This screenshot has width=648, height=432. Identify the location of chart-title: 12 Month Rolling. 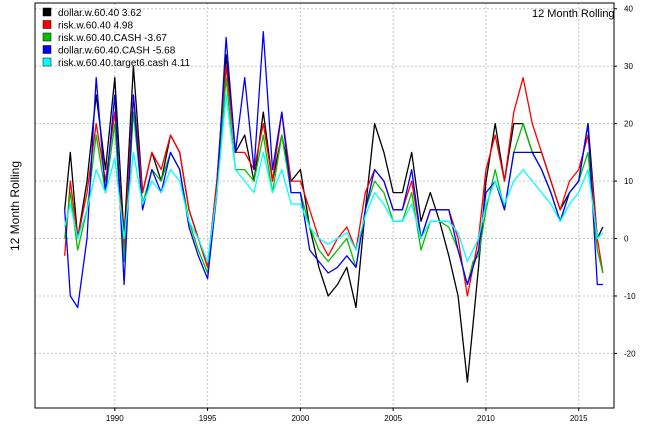
(573, 14).